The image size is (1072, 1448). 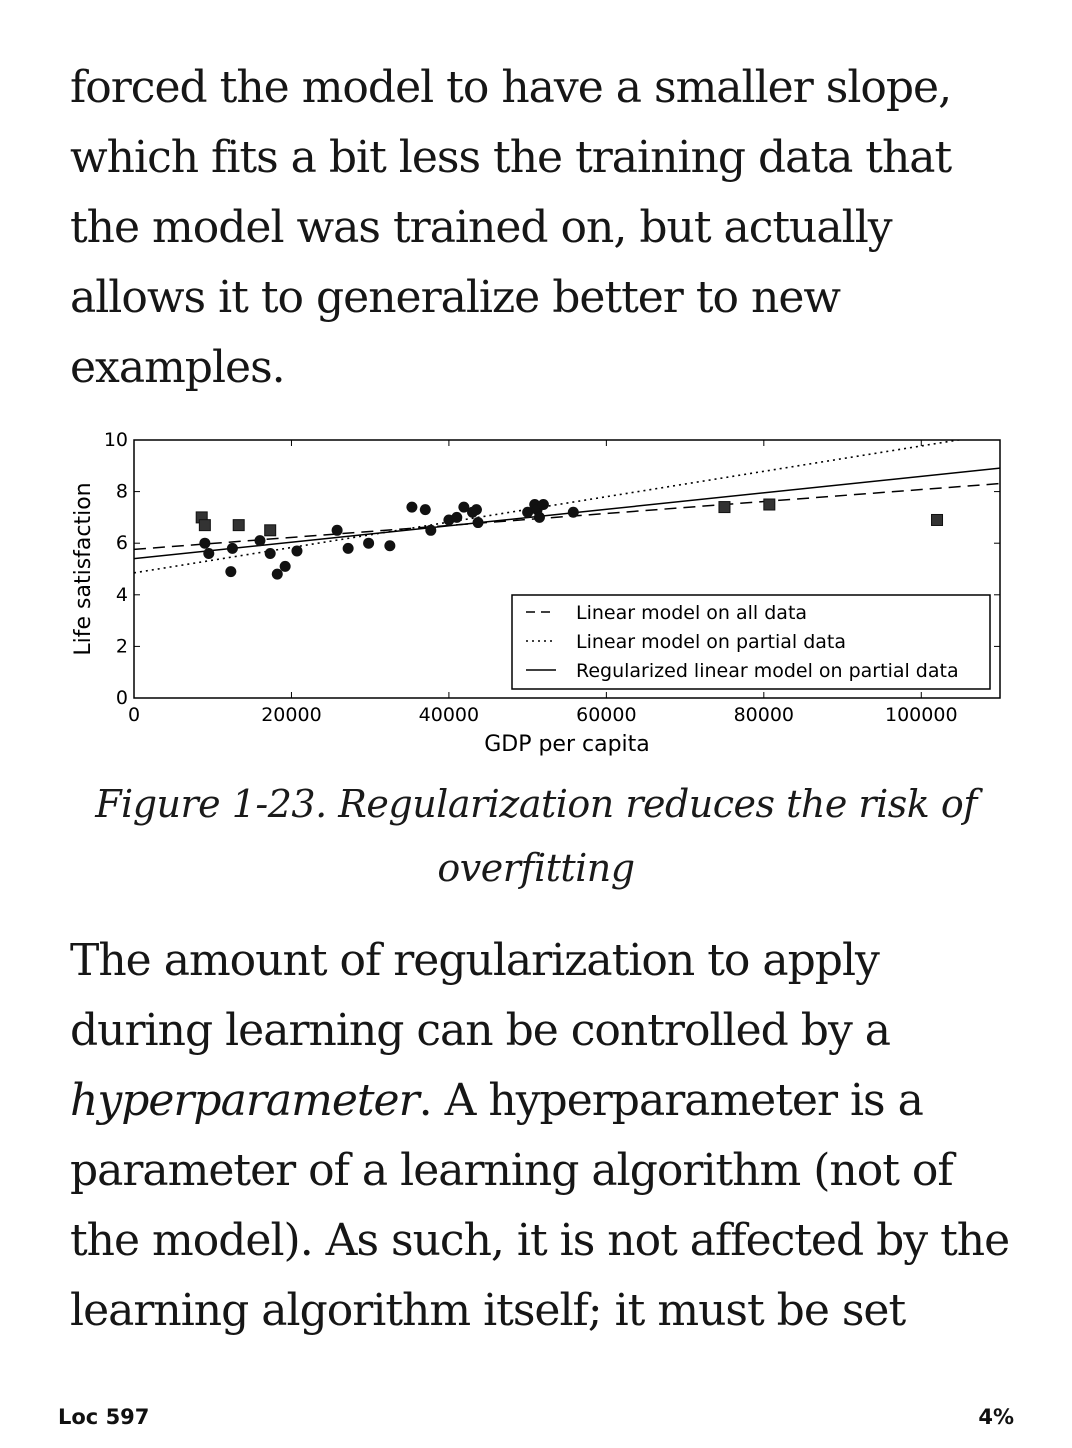 What do you see at coordinates (711, 642) in the screenshot?
I see `legend-label: Linear model on partial data` at bounding box center [711, 642].